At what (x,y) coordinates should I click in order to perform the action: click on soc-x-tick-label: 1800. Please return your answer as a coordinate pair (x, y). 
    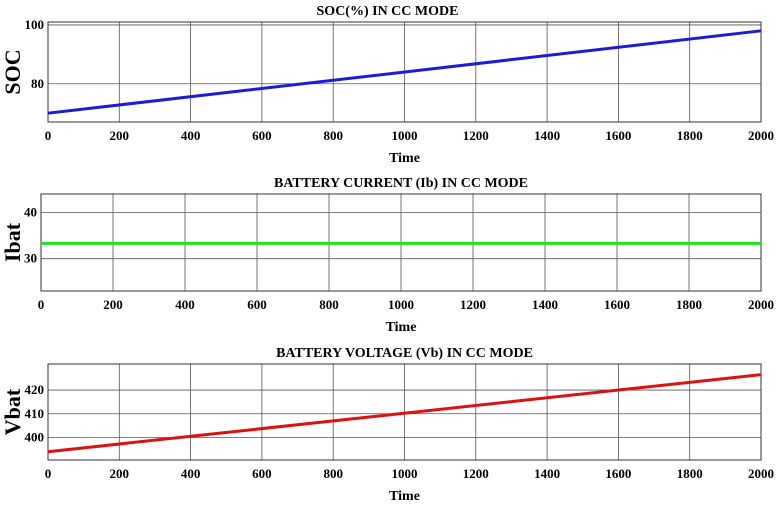
    Looking at the image, I should click on (690, 135).